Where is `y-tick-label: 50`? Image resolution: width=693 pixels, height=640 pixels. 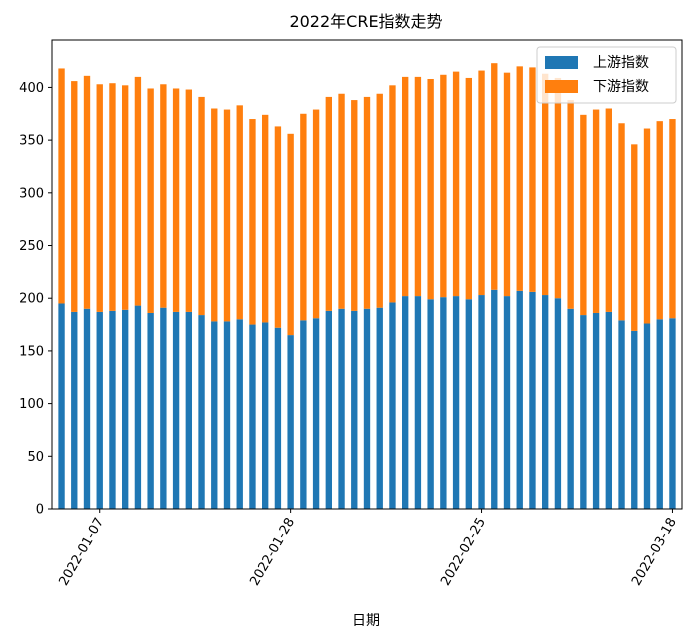 y-tick-label: 50 is located at coordinates (35, 457).